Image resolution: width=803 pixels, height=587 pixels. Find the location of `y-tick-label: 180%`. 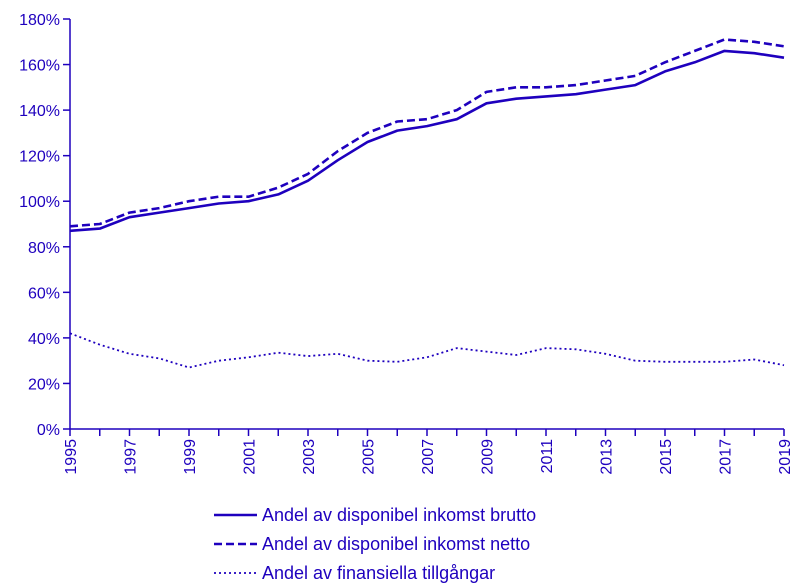

y-tick-label: 180% is located at coordinates (39, 20).